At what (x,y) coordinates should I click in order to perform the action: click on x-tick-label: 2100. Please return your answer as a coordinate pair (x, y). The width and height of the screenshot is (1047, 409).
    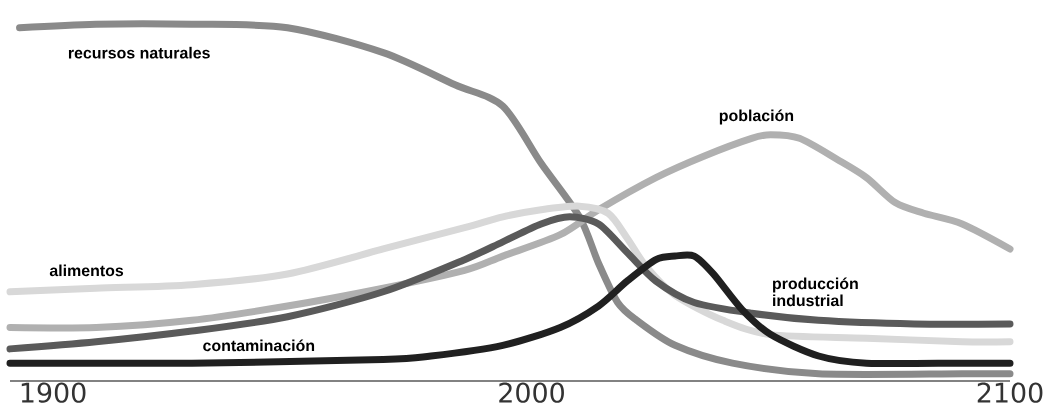
    Looking at the image, I should click on (1010, 392).